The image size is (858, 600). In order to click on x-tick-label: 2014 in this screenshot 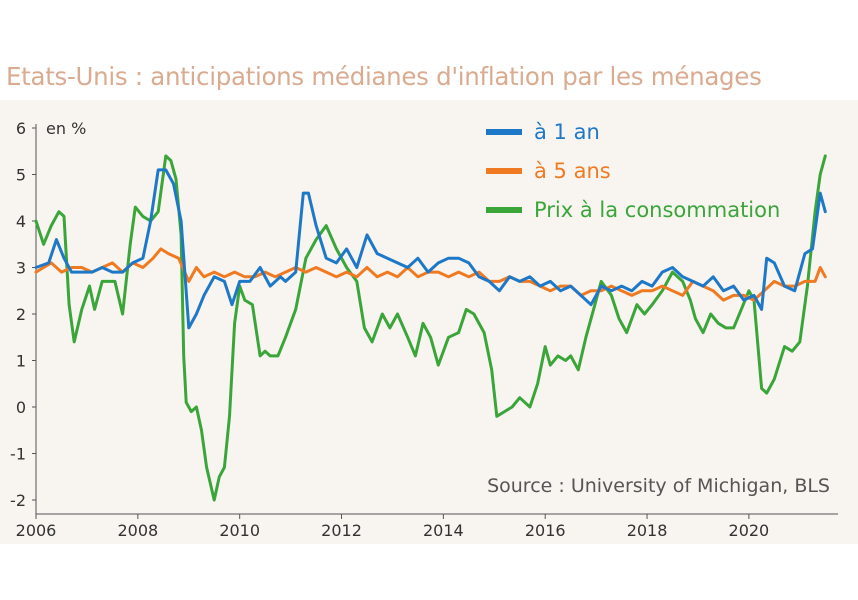, I will do `click(443, 530)`.